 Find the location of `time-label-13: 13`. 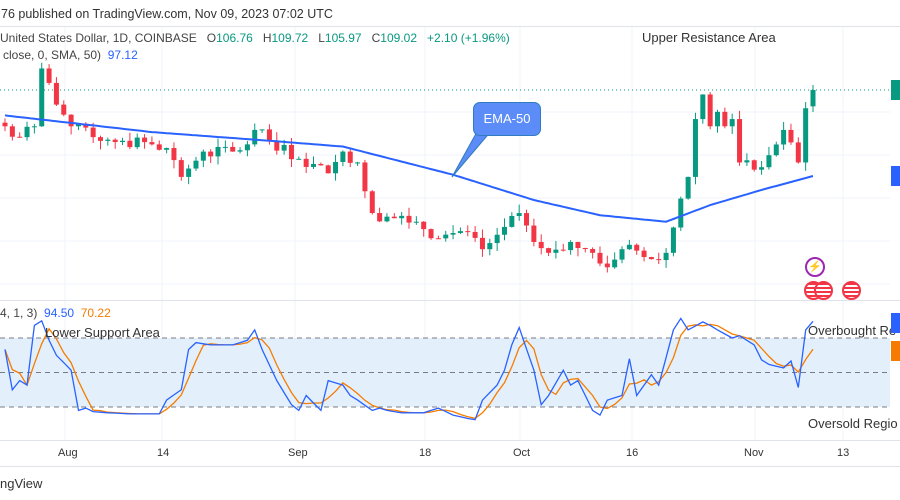

time-label-13: 13 is located at coordinates (843, 453).